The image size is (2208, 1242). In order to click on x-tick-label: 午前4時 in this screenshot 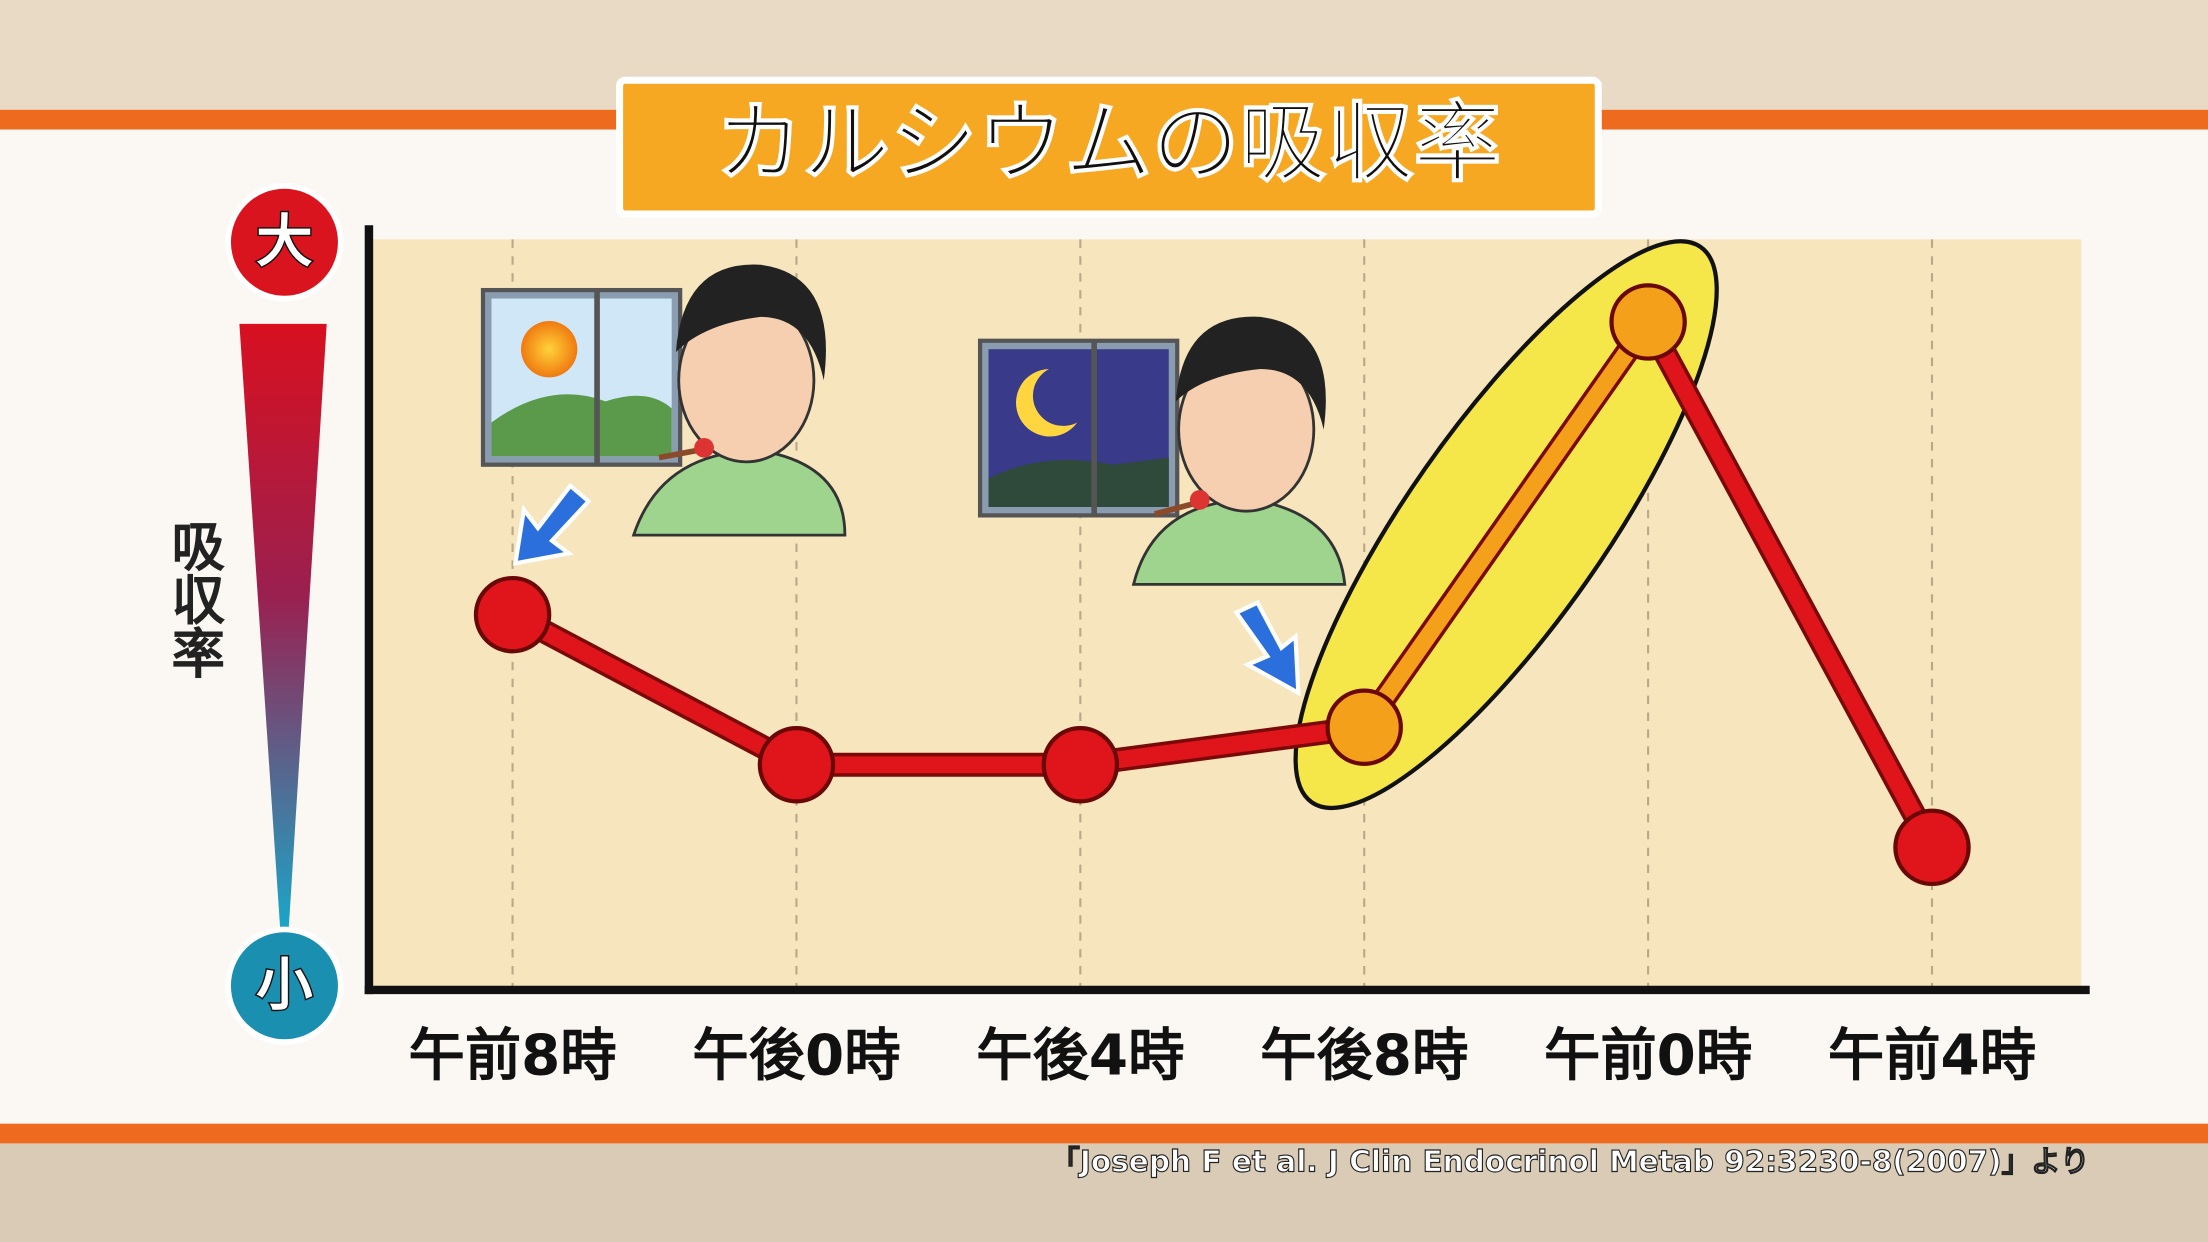, I will do `click(1932, 1056)`.